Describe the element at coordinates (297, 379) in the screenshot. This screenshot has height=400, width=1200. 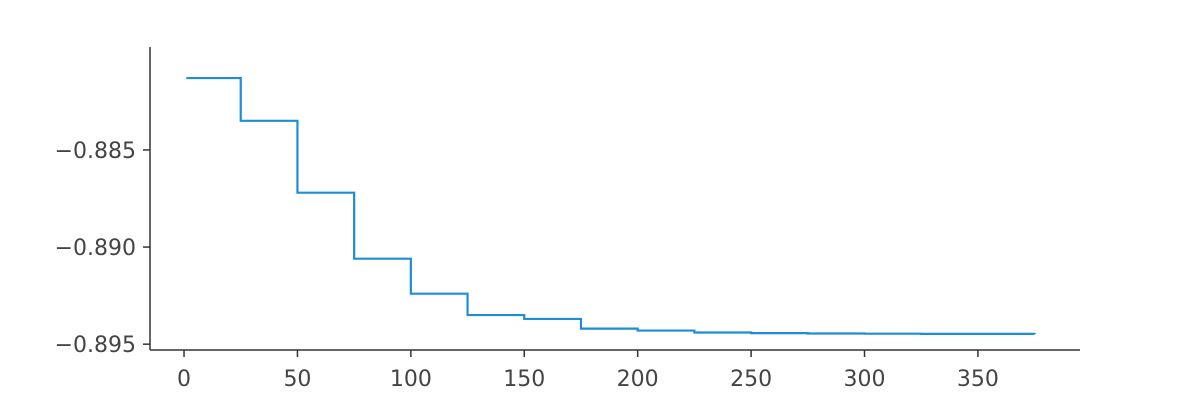
I see `x-tick-label: 50` at that location.